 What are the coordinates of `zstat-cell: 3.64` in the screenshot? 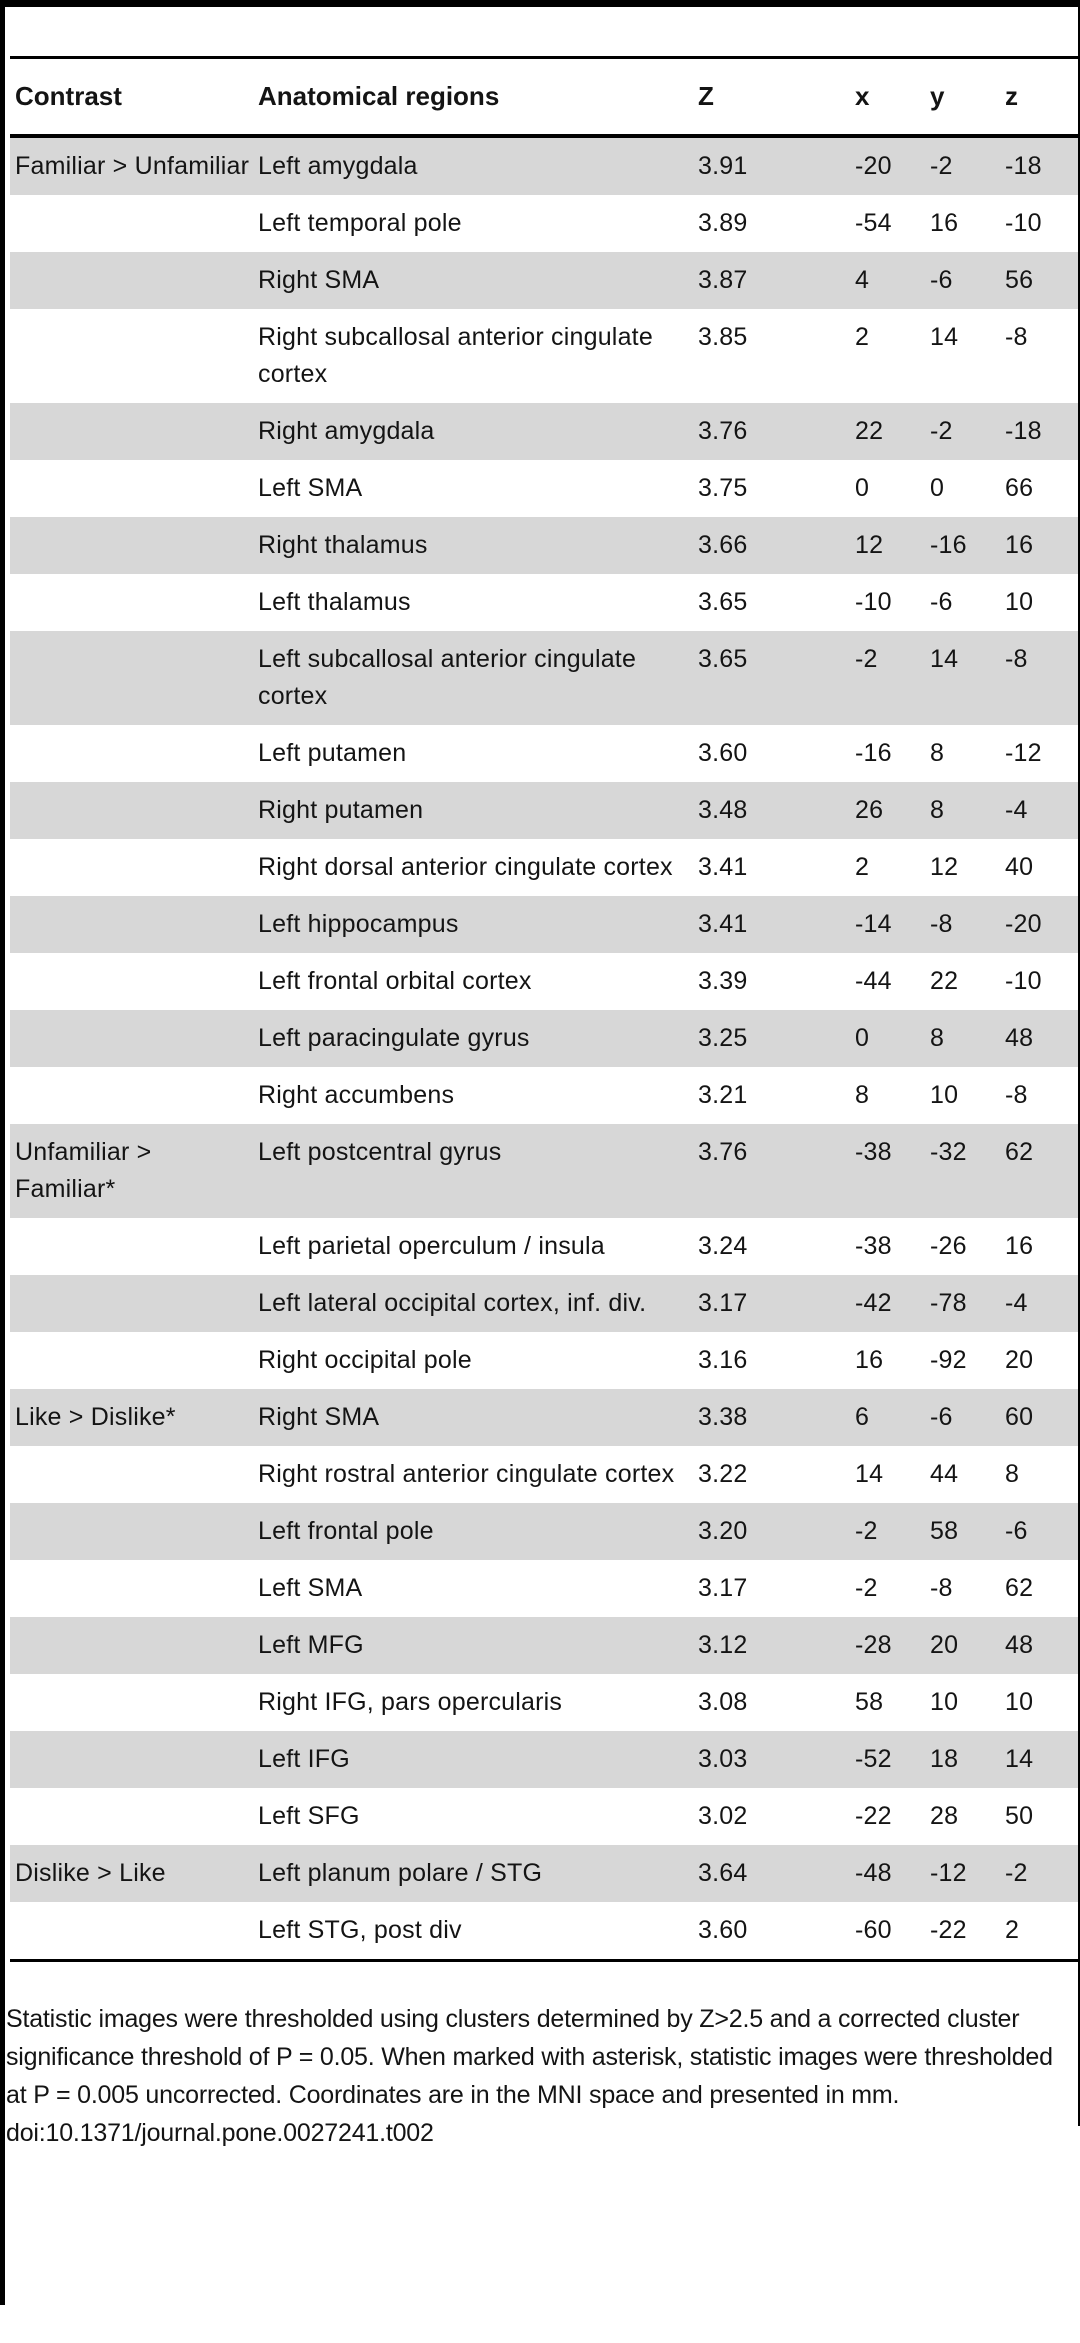 It's located at (723, 1873).